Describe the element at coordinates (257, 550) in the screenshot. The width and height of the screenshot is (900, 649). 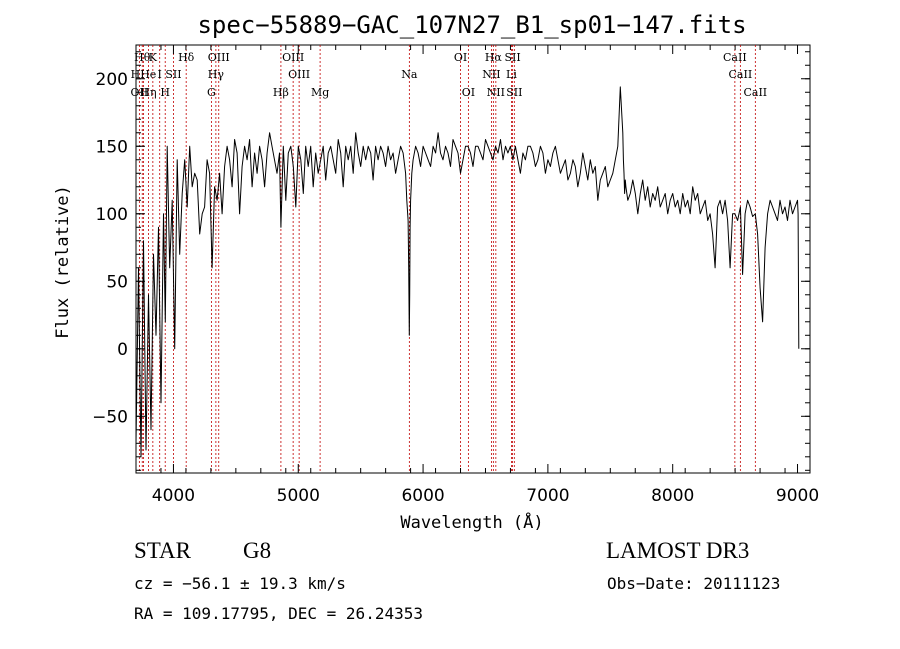
I see `object-subclass: G8` at that location.